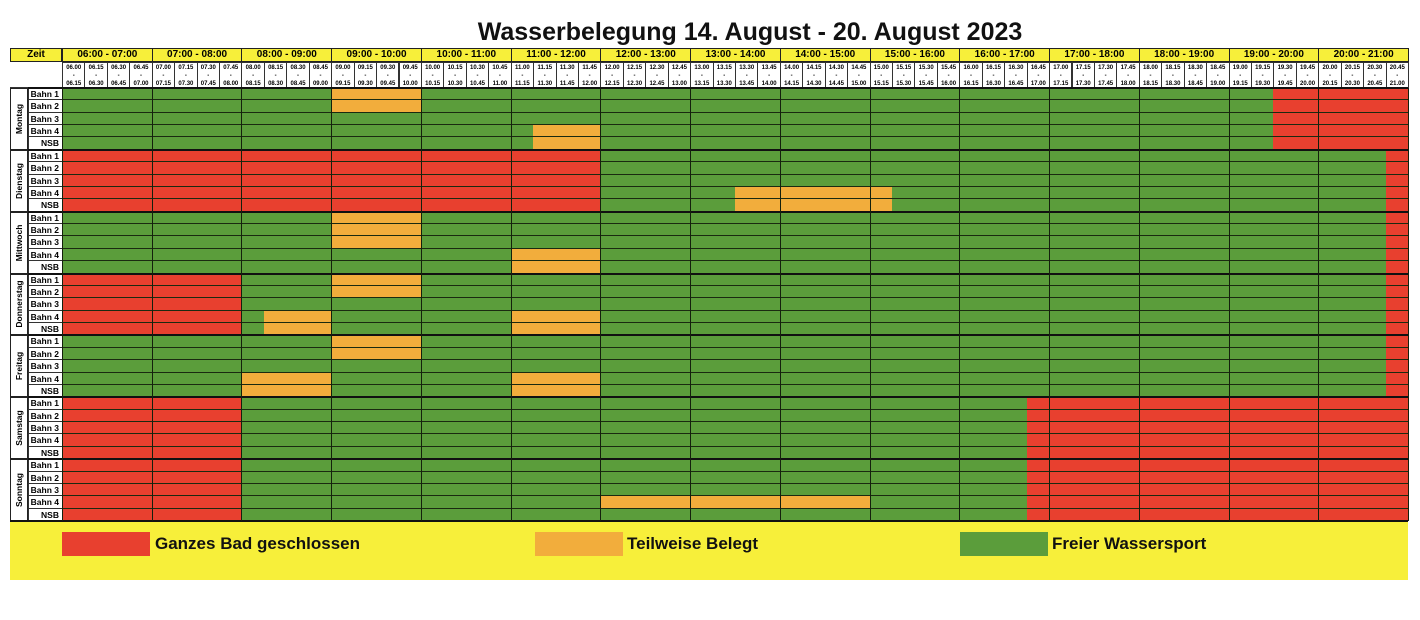  What do you see at coordinates (747, 75) in the screenshot?
I see `slot-header: 13.30 - 13.45` at bounding box center [747, 75].